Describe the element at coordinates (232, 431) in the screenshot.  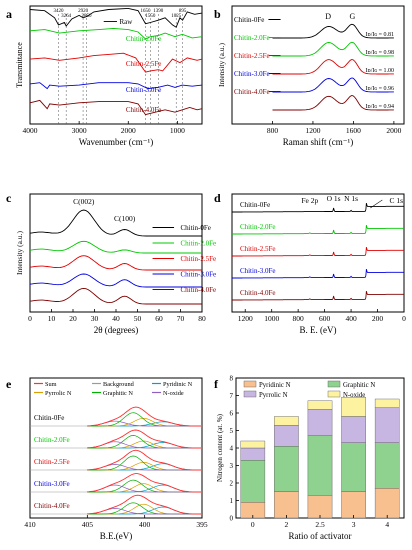
I see `y-tick-label: 5` at that location.